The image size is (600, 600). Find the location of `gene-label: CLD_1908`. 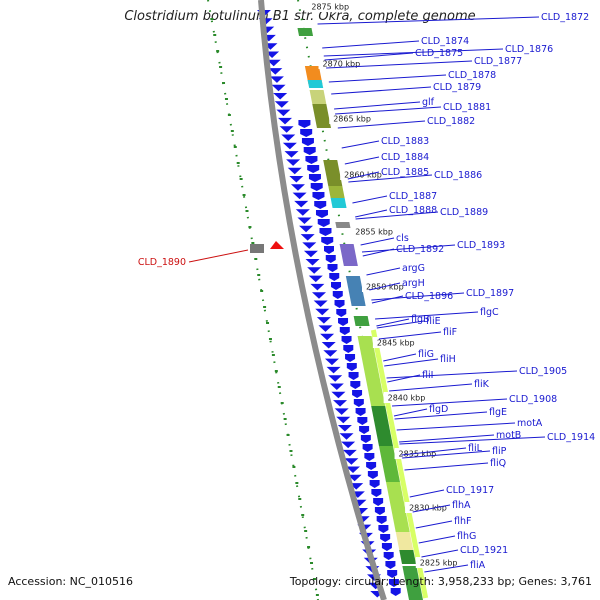

gene-label: CLD_1908 is located at coordinates (533, 399).